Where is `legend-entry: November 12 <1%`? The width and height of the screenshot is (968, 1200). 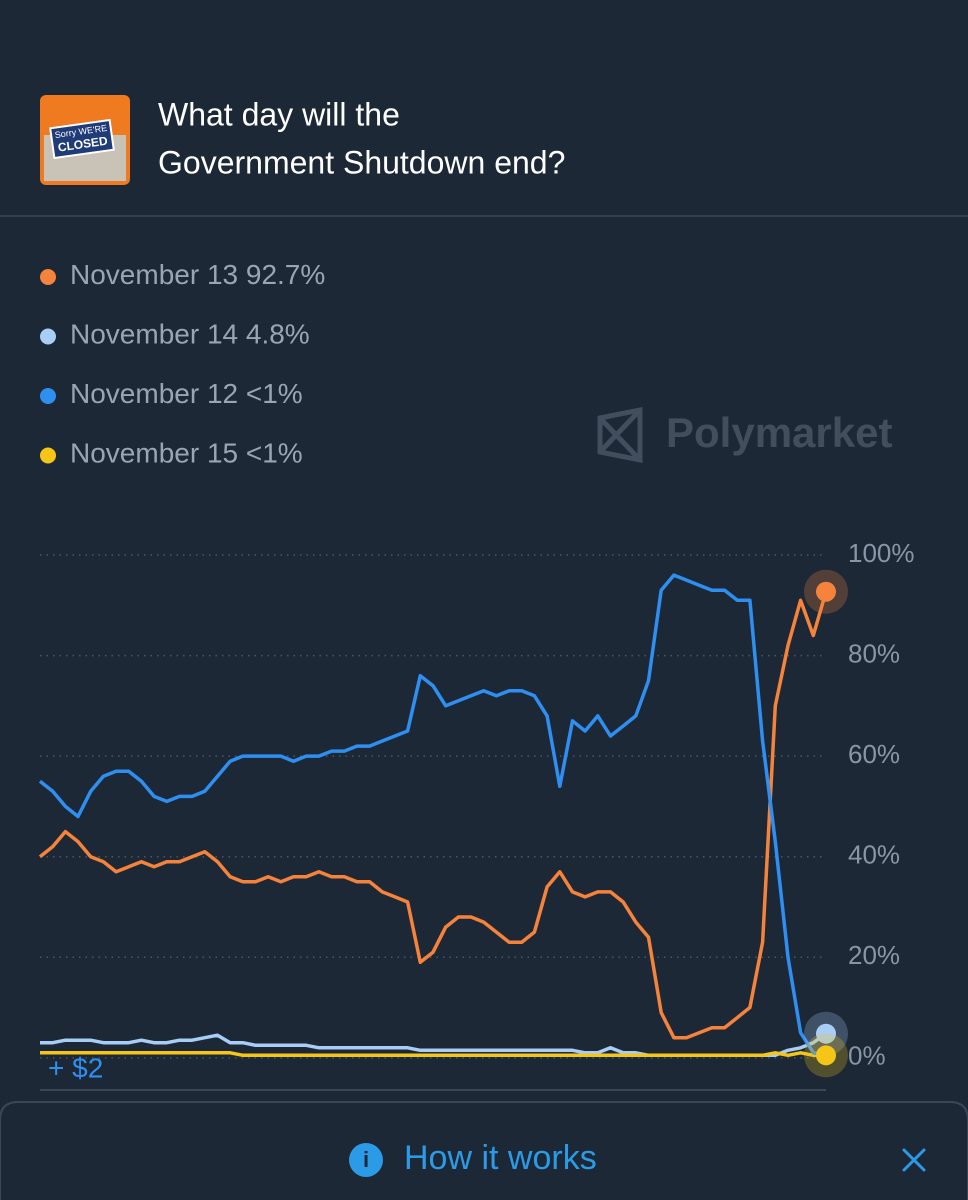
legend-entry: November 12 <1% is located at coordinates (186, 393).